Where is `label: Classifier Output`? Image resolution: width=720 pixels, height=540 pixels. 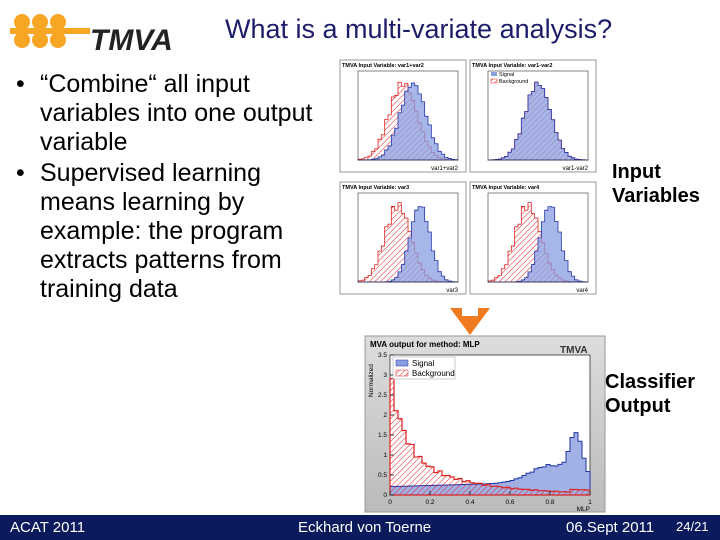 label: Classifier Output is located at coordinates (650, 394).